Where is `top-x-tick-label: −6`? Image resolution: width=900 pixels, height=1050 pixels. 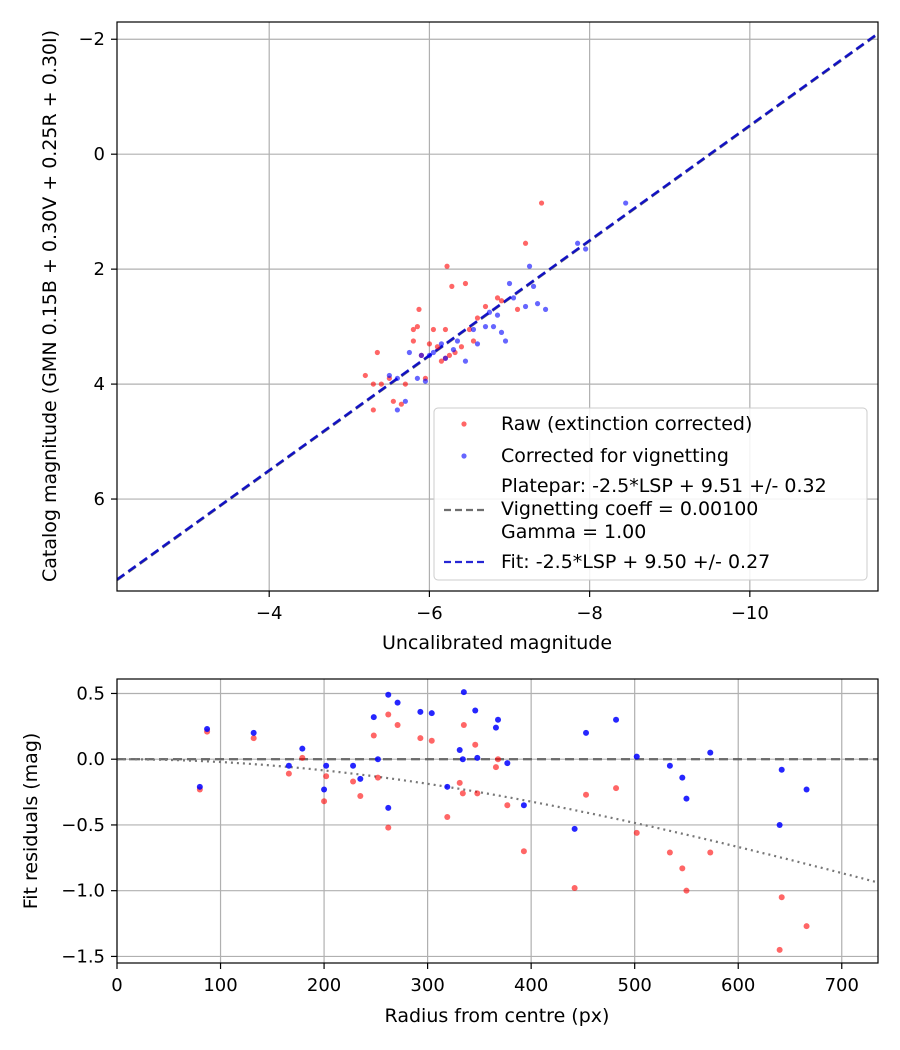 top-x-tick-label: −6 is located at coordinates (429, 613).